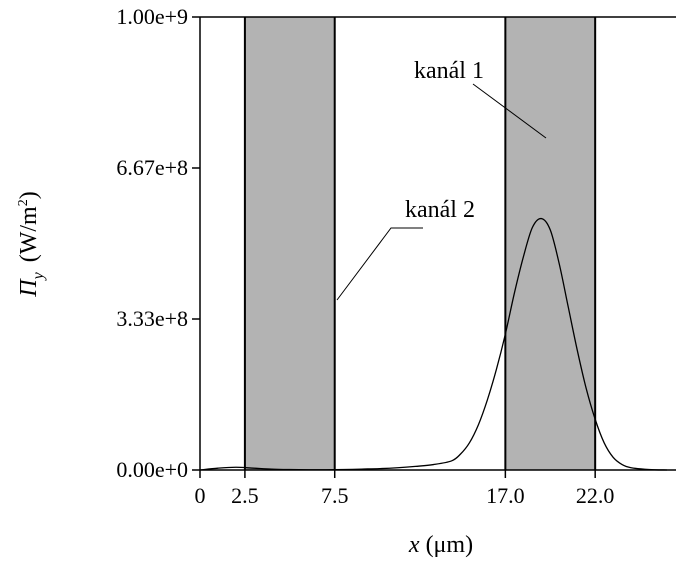 This screenshot has width=682, height=565. What do you see at coordinates (152, 469) in the screenshot?
I see `y-tick-label: 0.00e+0` at bounding box center [152, 469].